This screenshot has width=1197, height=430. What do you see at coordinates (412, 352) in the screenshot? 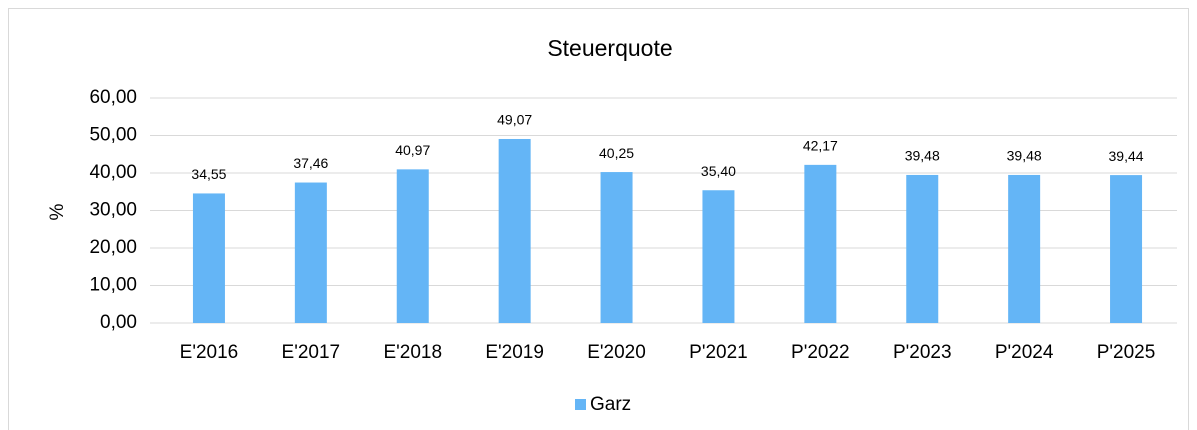
I see `x-tick-label: E'2018` at bounding box center [412, 352].